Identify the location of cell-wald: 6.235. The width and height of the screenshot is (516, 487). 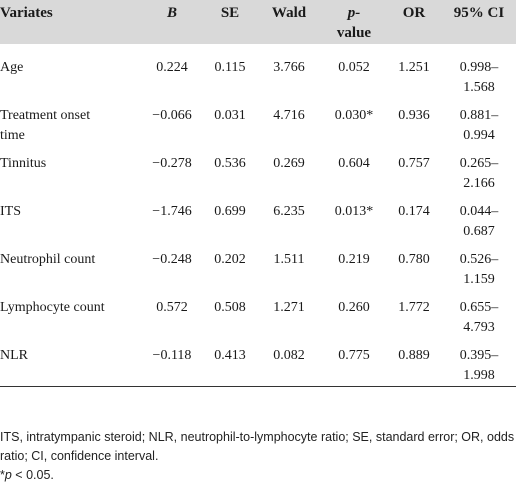
(289, 211).